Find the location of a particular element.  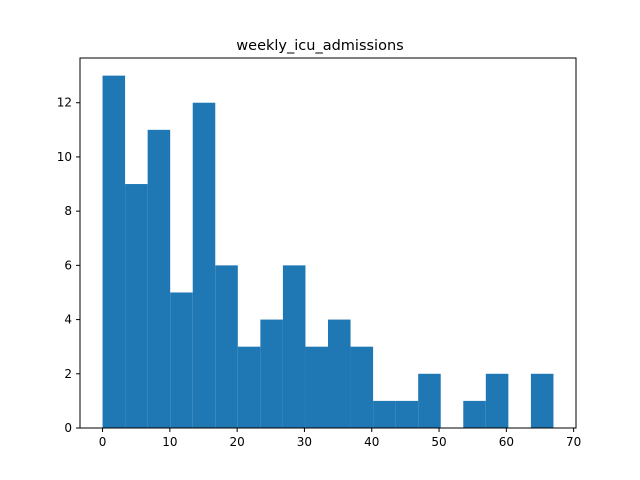

y-tick-label-2: 2 is located at coordinates (68, 374).